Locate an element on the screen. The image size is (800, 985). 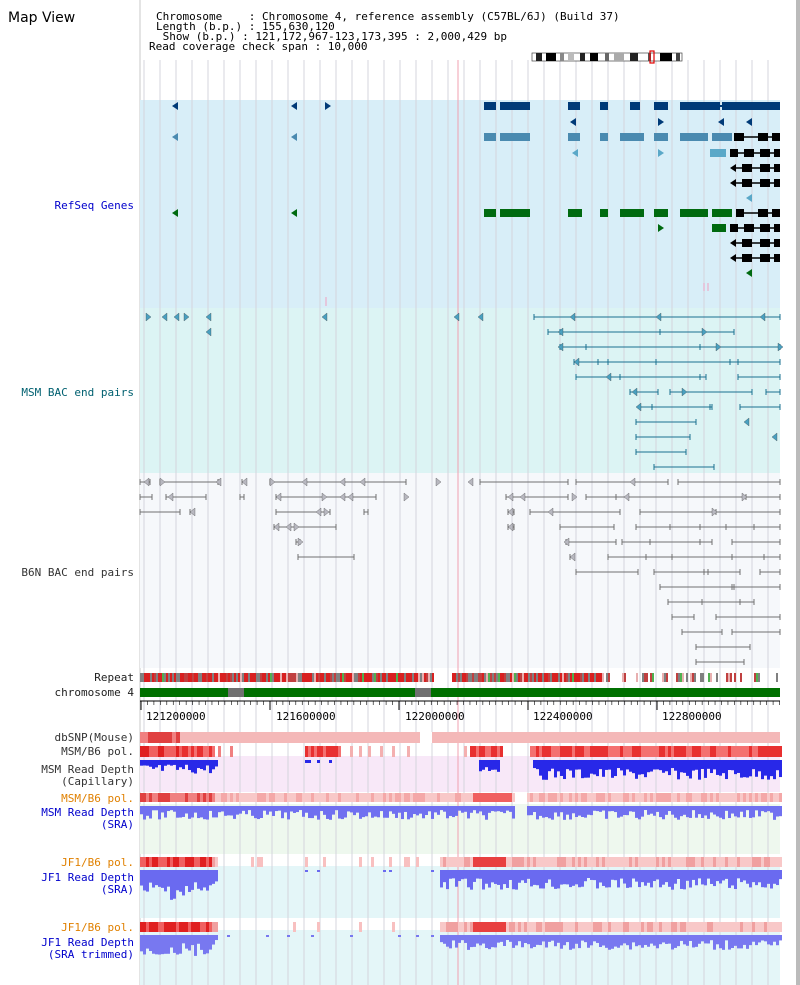
axis-tick-label-2: 121600000 is located at coordinates (306, 716).